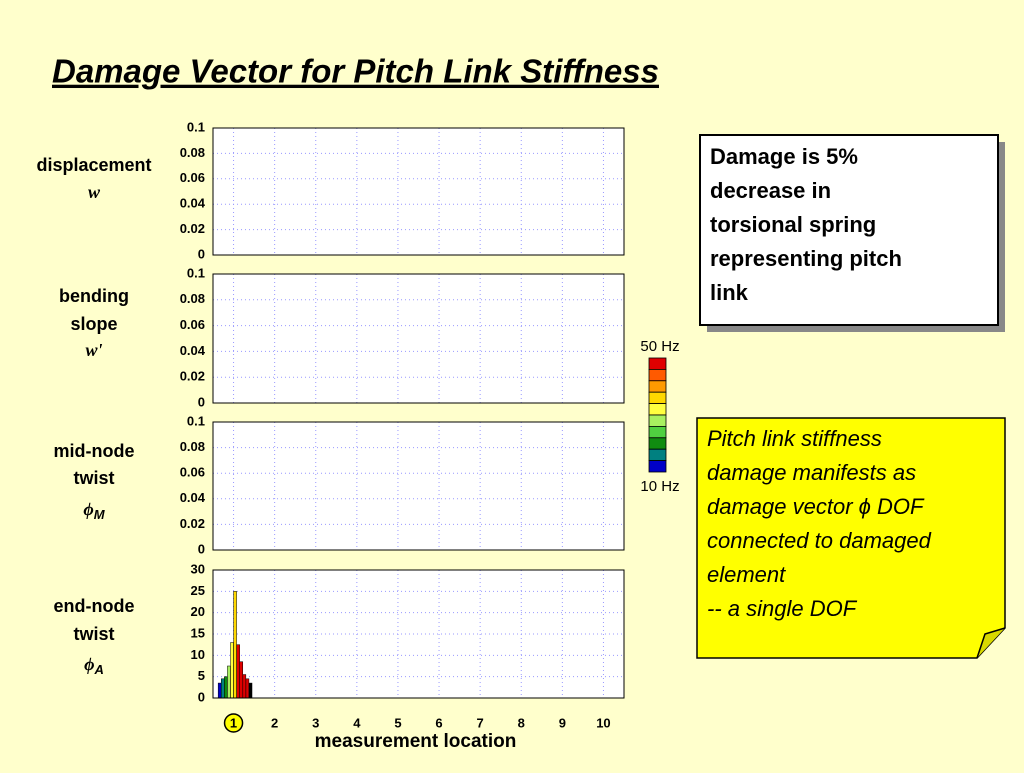 This screenshot has height=773, width=1024. What do you see at coordinates (198, 611) in the screenshot?
I see `y-tick-label: 20` at bounding box center [198, 611].